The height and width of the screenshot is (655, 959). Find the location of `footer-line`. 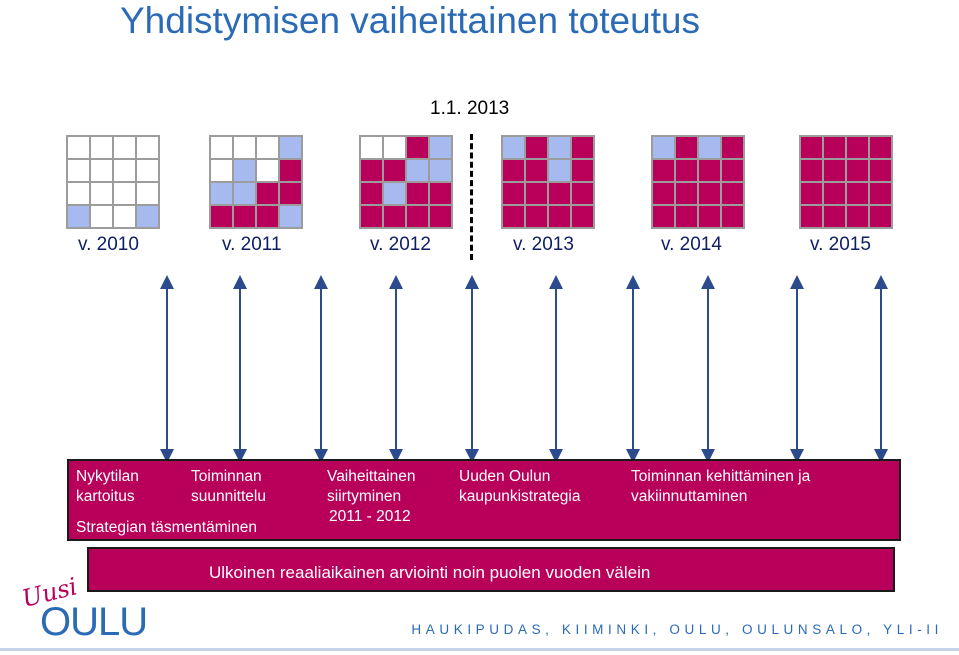

footer-line is located at coordinates (479, 649).